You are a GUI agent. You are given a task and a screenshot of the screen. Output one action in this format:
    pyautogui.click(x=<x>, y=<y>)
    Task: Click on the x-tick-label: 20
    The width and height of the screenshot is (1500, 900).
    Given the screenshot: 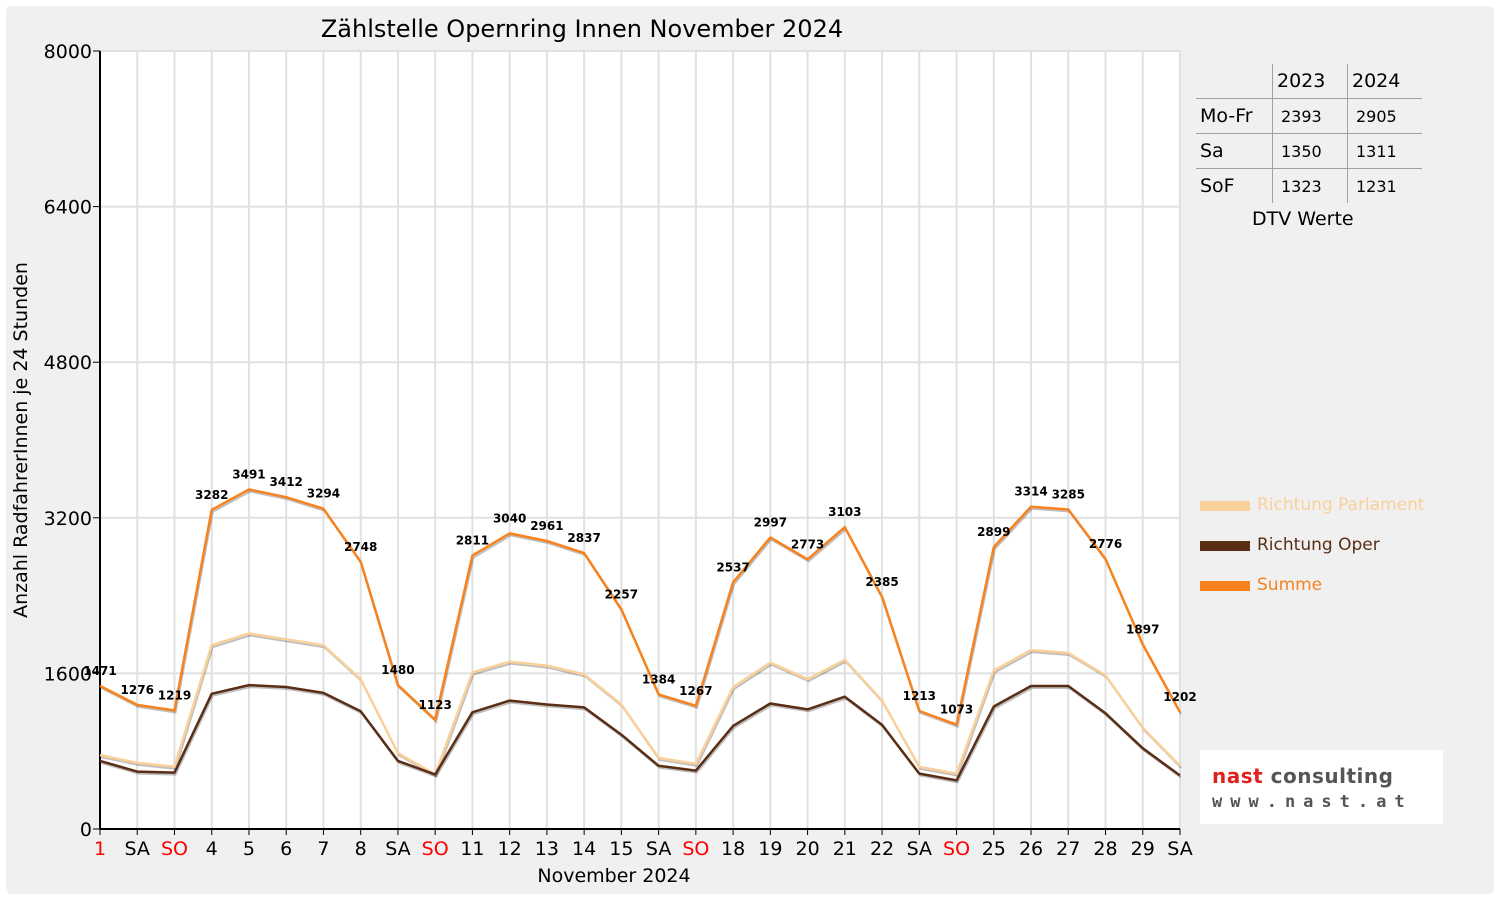 What is the action you would take?
    pyautogui.click(x=807, y=849)
    